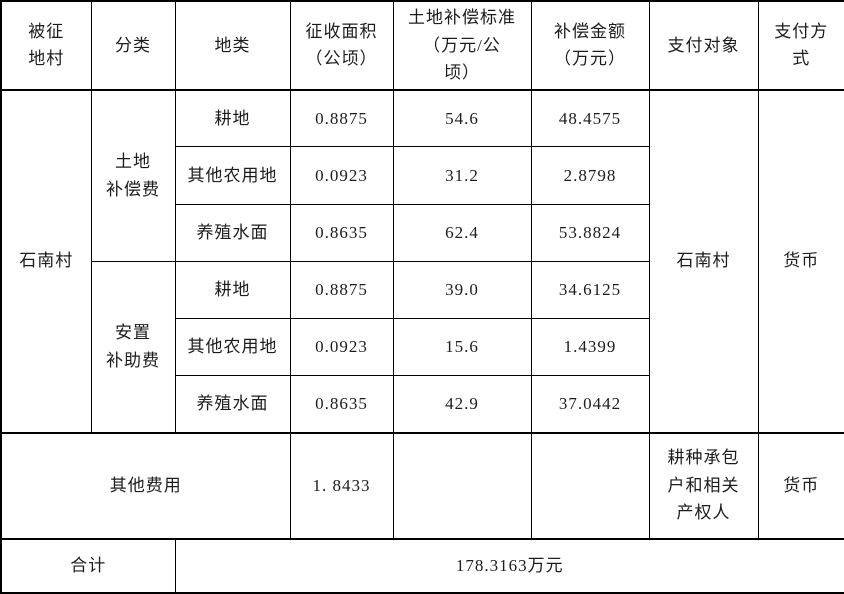 The width and height of the screenshot is (844, 594). I want to click on cell-other-fees-label: 其他费用, so click(145, 485).